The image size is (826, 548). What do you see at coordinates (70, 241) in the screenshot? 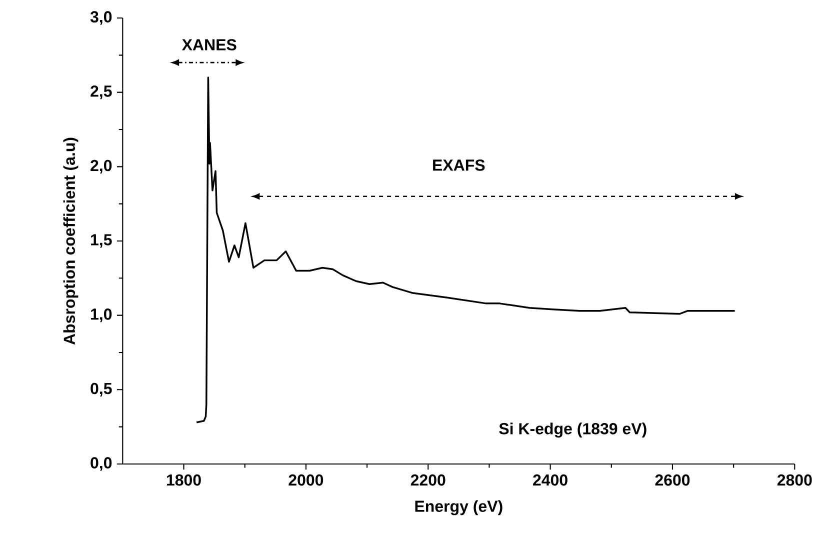
I see `y-axis-title: Absroption coefficient (a.u)` at bounding box center [70, 241].